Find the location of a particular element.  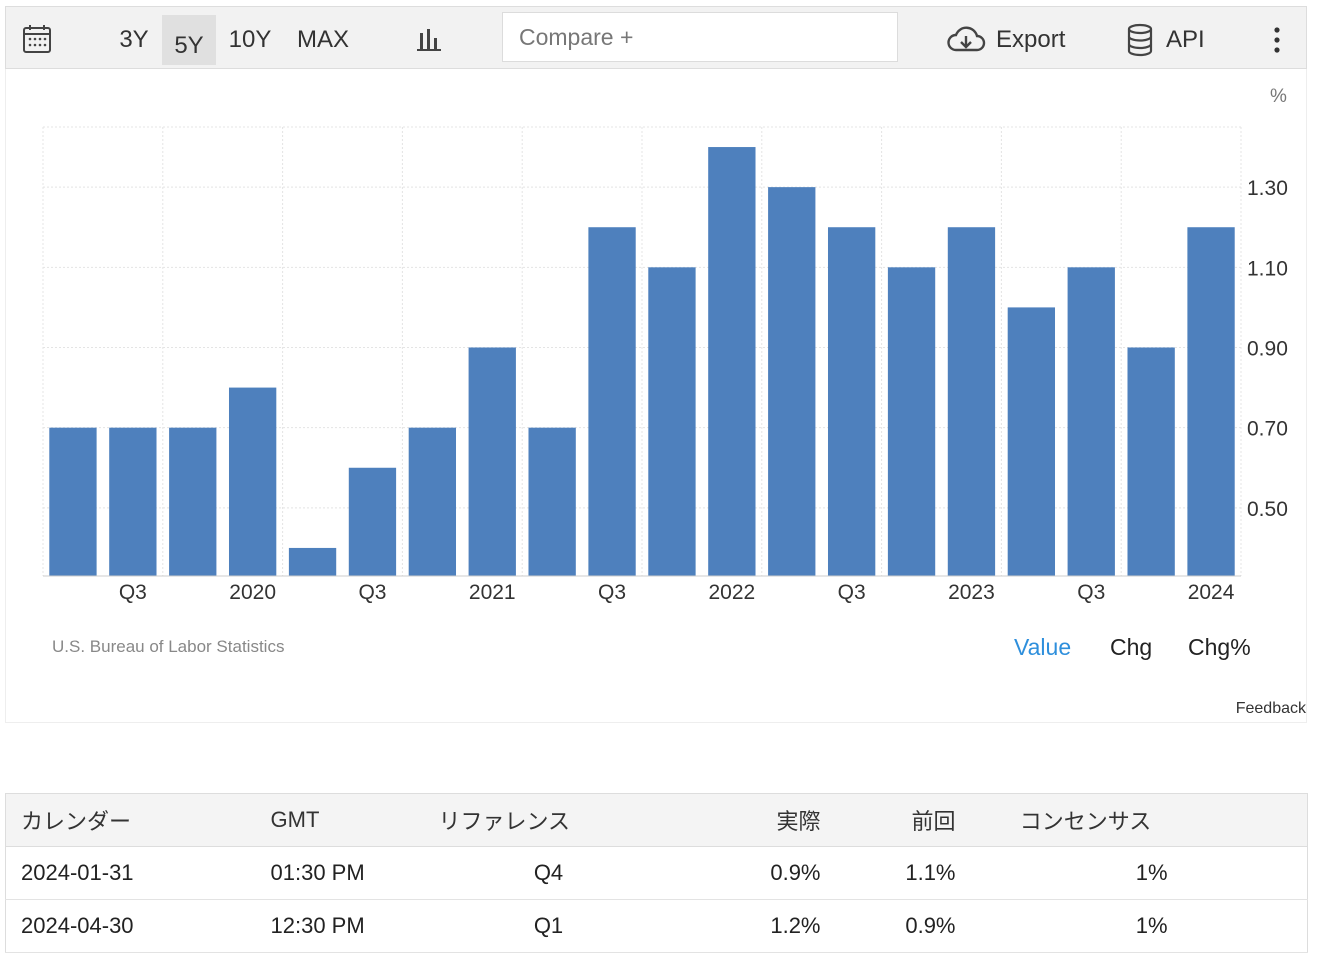

more-options-icon is located at coordinates (1277, 40).